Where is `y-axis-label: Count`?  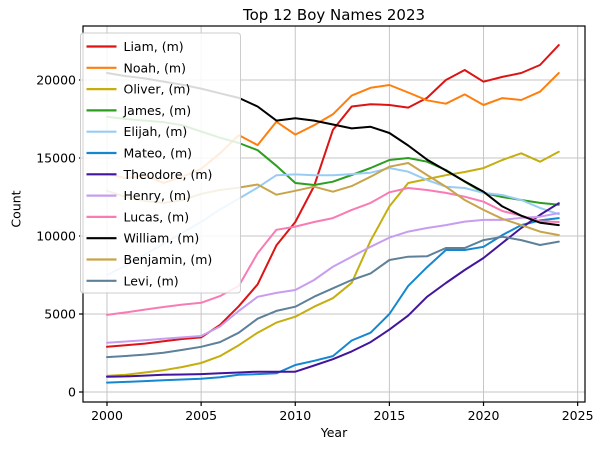 y-axis-label: Count is located at coordinates (16, 209).